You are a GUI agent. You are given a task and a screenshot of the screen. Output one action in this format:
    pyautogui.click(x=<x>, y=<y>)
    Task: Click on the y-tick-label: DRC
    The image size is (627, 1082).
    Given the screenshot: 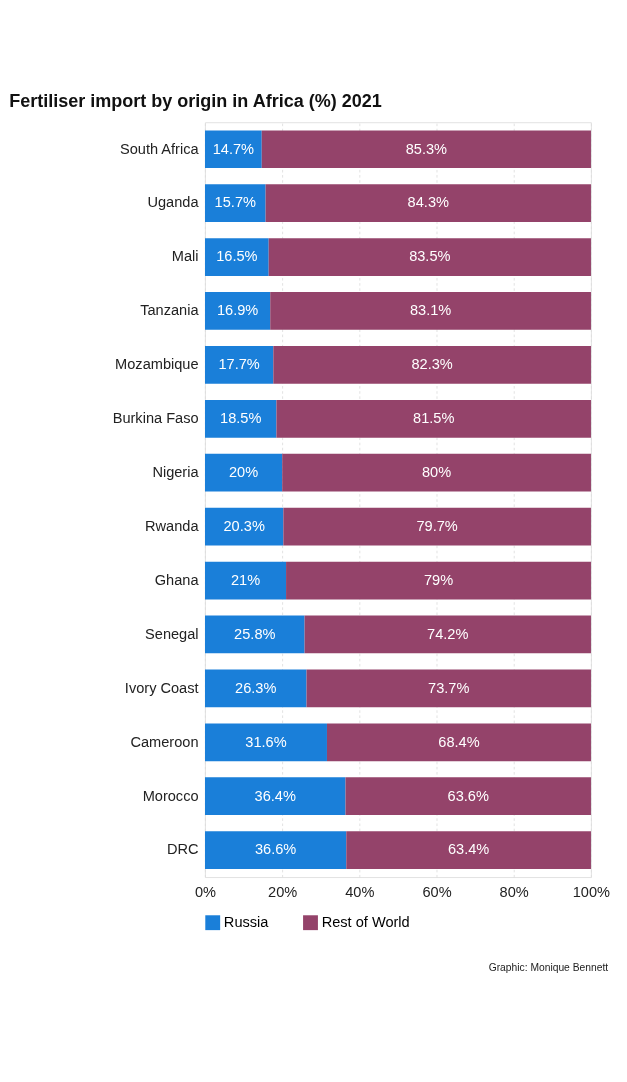 What is the action you would take?
    pyautogui.click(x=182, y=849)
    